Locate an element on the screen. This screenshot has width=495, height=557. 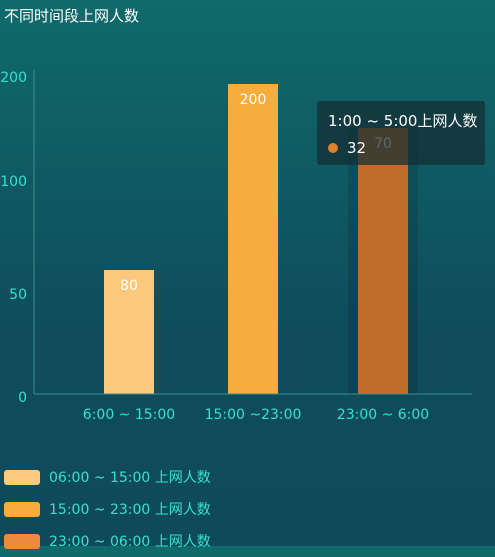
x-axis: 6:00 ~ 15:00 15:00 ~23:00 23:00 ~ 6:00 is located at coordinates (253, 408).